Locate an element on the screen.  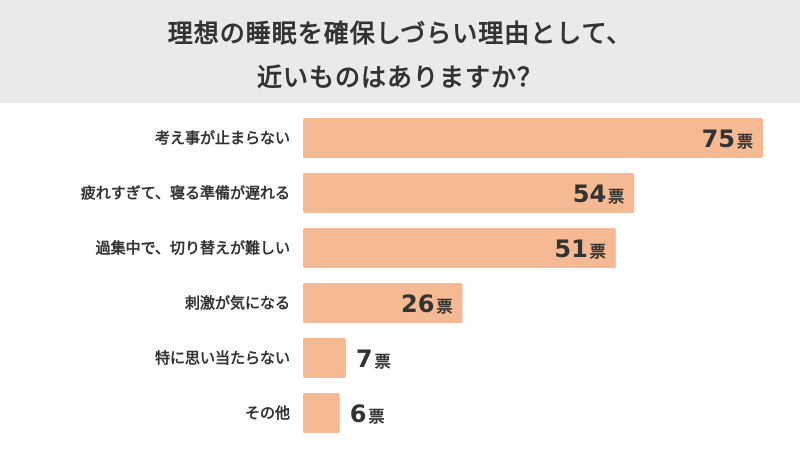
data-label: 26 票 is located at coordinates (426, 304).